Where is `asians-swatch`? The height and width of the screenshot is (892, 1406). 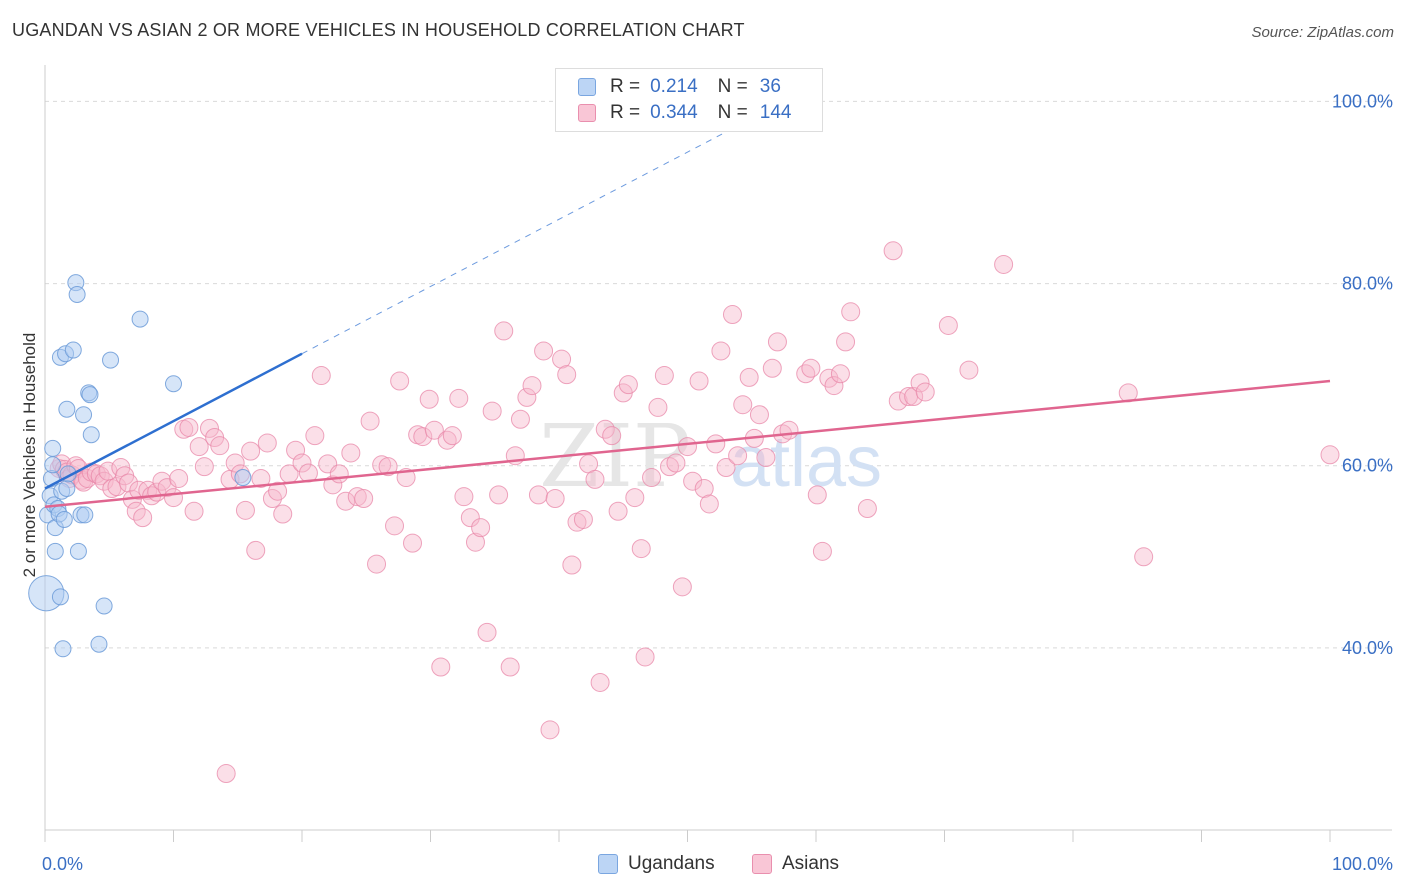 asians-swatch is located at coordinates (587, 113).